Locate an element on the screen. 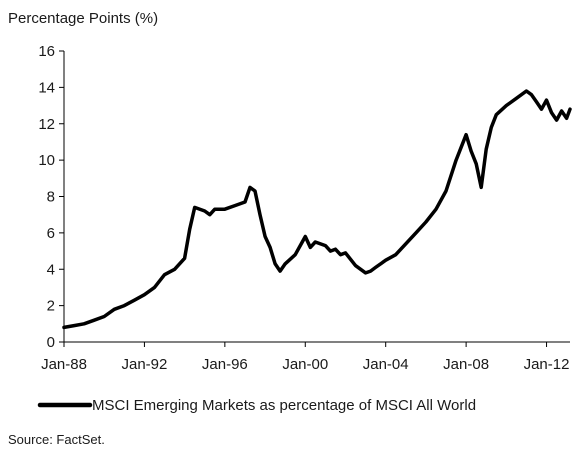 The height and width of the screenshot is (465, 588). x-tick-label: Jan-96 is located at coordinates (225, 364).